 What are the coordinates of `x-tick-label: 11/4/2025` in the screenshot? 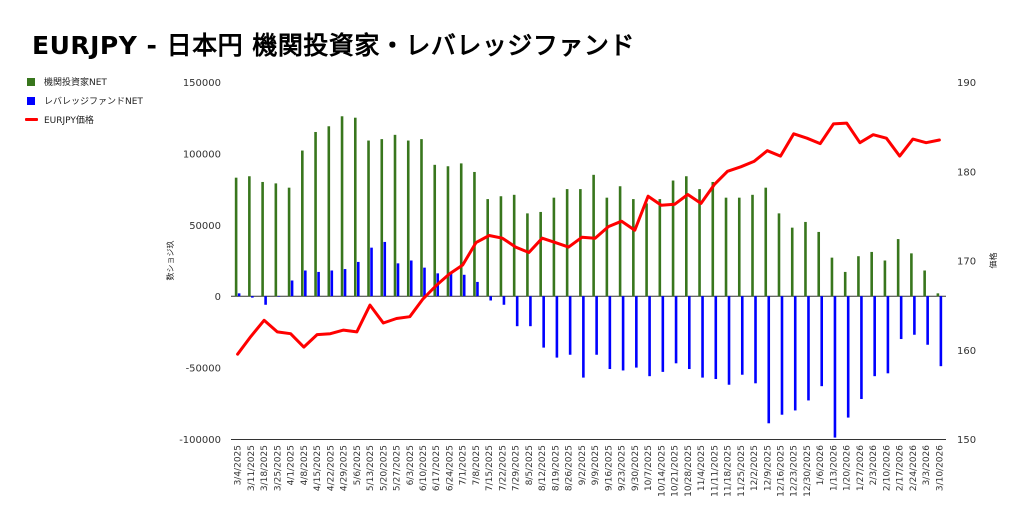 It's located at (702, 468).